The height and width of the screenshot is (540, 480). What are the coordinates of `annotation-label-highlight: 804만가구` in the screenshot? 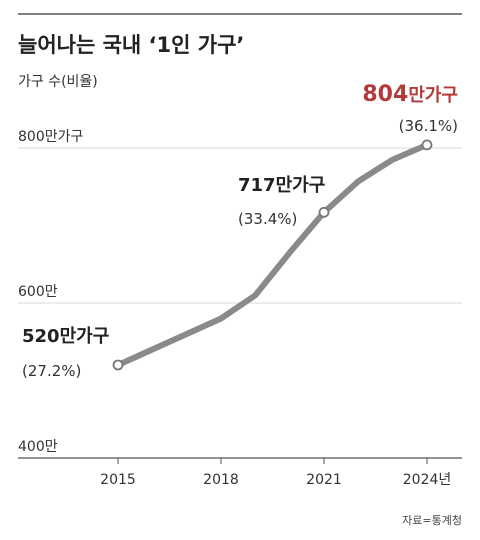 It's located at (410, 94).